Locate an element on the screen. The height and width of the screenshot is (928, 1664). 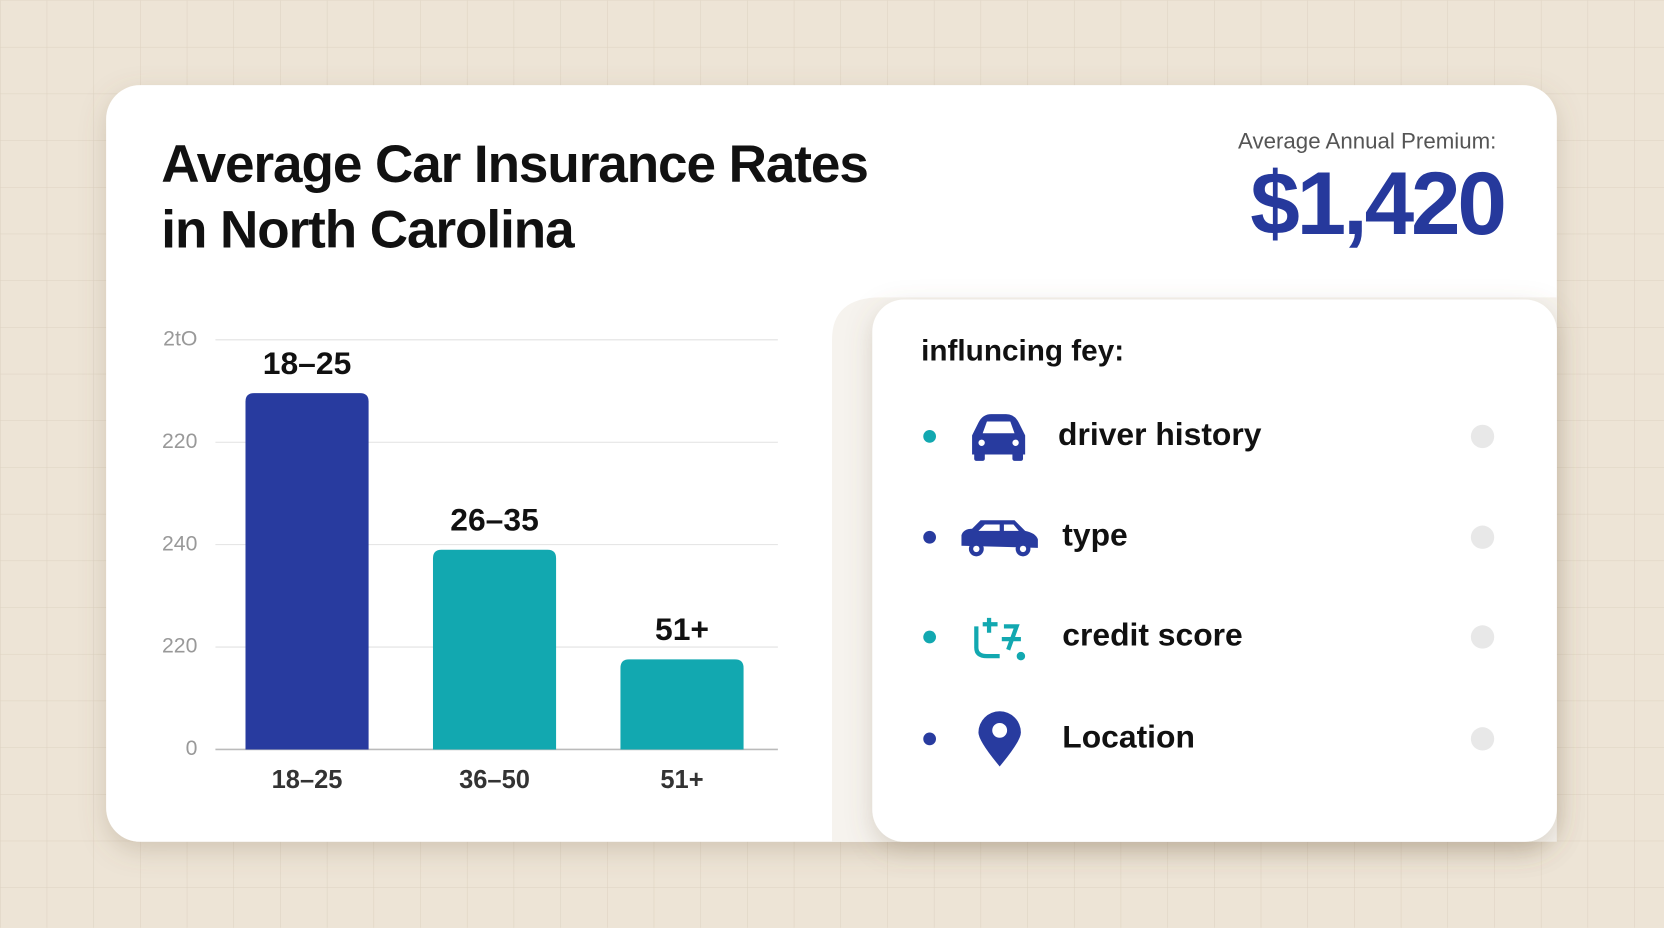
premium-value: $1,420 is located at coordinates (1377, 203).